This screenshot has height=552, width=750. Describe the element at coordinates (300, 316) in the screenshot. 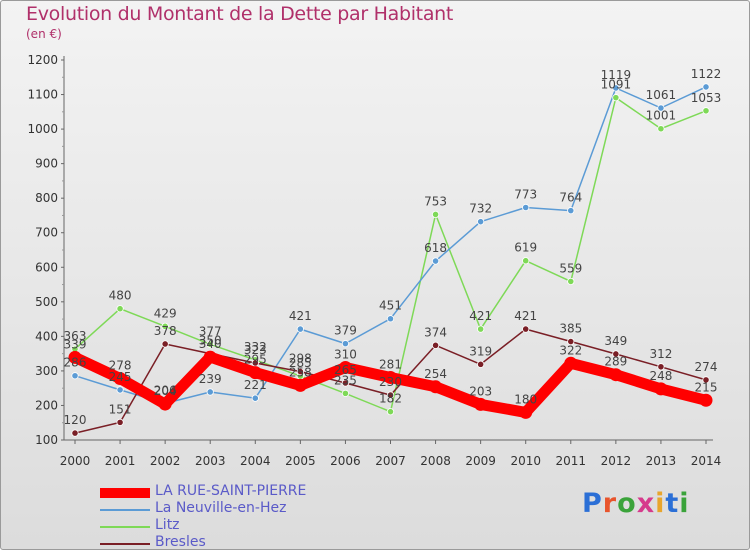

I see `data-label: 421` at that location.